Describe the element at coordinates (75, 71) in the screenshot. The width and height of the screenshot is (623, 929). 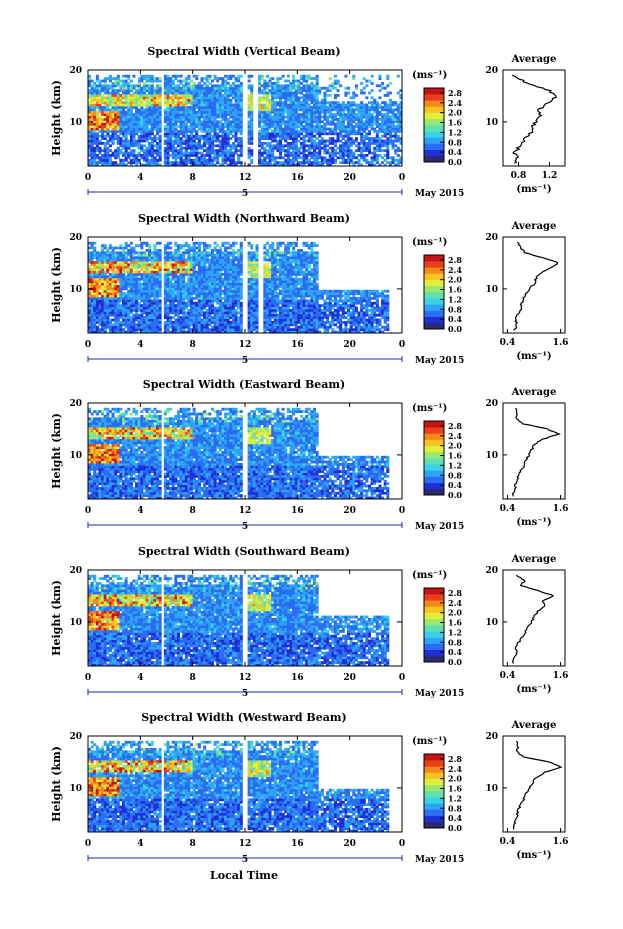
I see `y-tick-label: 20` at that location.